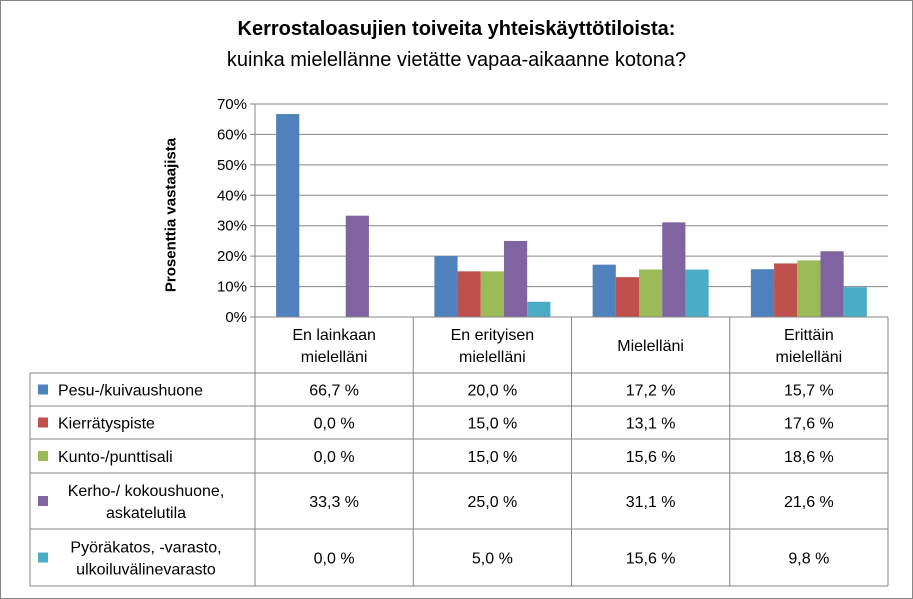 This screenshot has height=599, width=913. What do you see at coordinates (808, 559) in the screenshot?
I see `data-value: 9,8 %` at bounding box center [808, 559].